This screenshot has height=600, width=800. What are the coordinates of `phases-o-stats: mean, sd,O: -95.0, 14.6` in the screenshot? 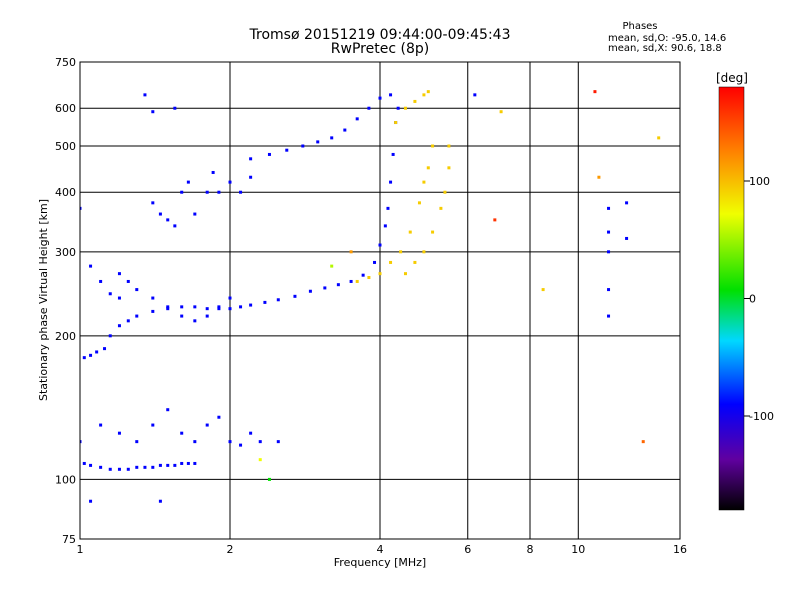 It's located at (667, 38).